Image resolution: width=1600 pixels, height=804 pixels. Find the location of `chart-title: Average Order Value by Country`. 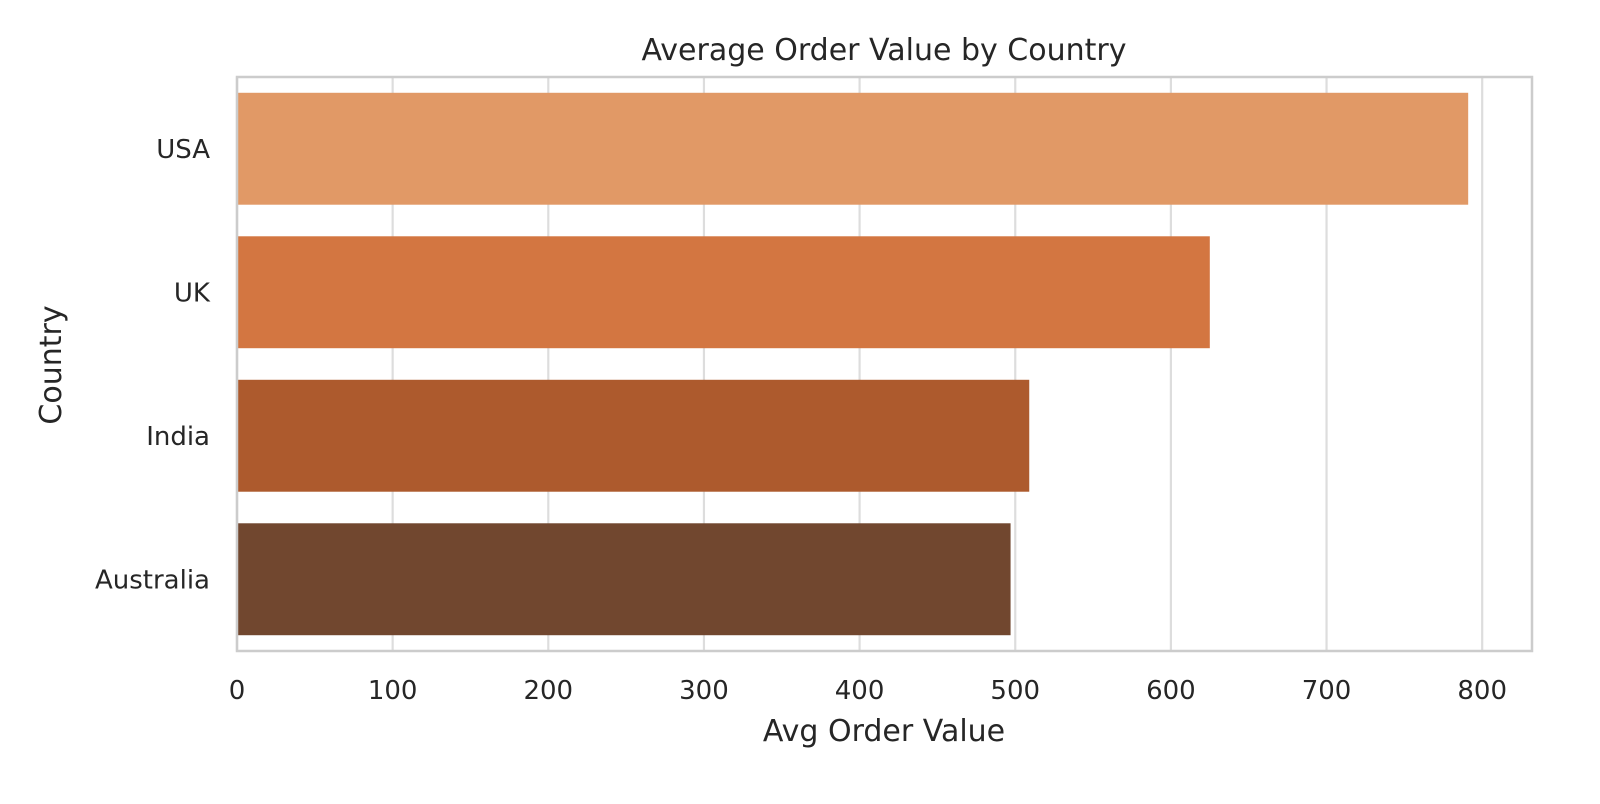

chart-title: Average Order Value by Country is located at coordinates (884, 50).